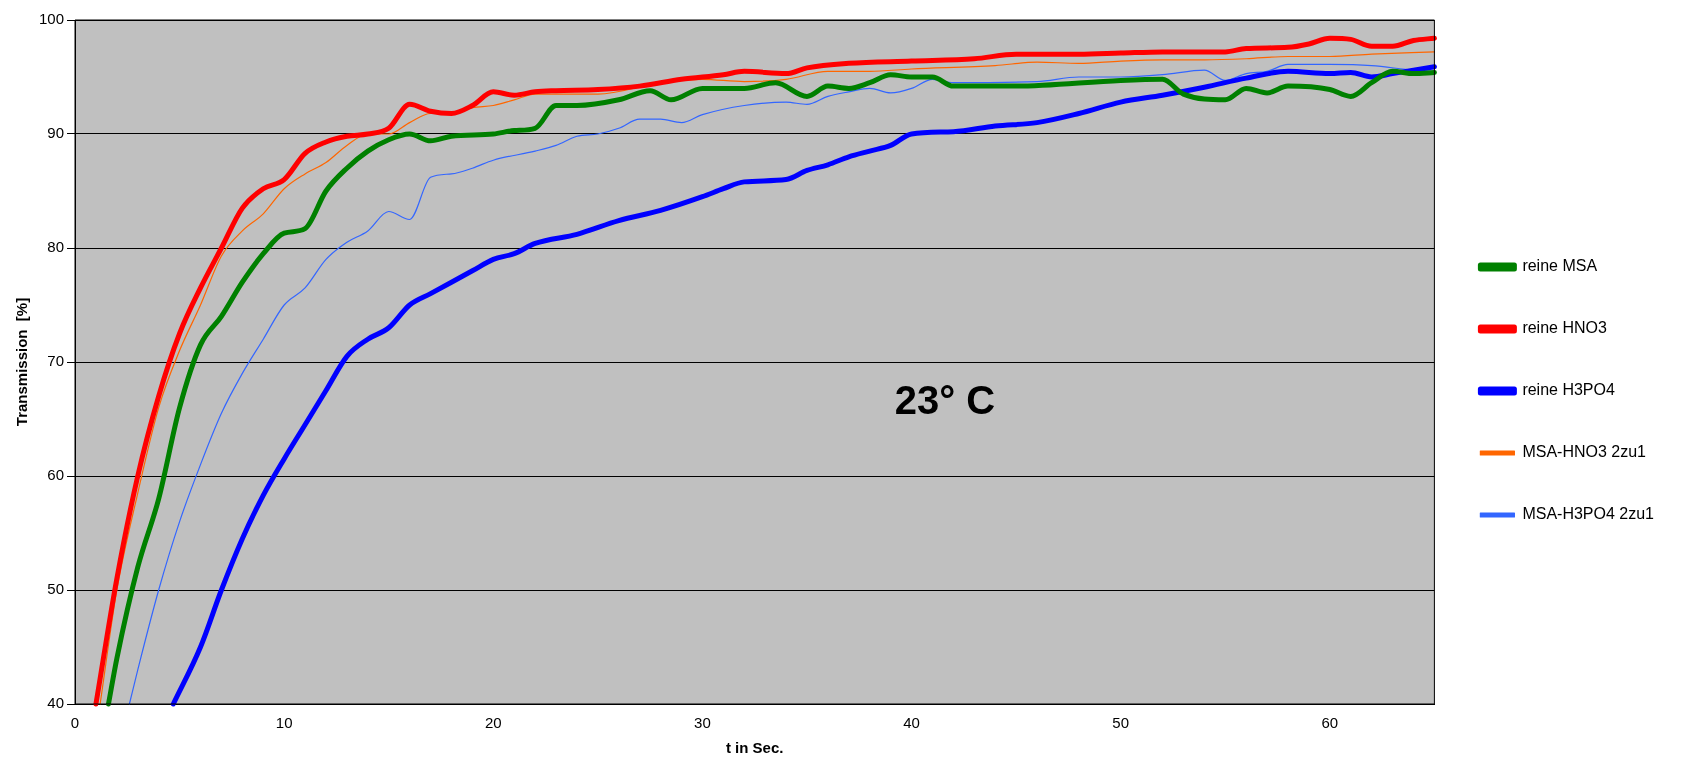 The width and height of the screenshot is (1684, 772). What do you see at coordinates (1560, 266) in the screenshot?
I see `legend-label: reine MSA` at bounding box center [1560, 266].